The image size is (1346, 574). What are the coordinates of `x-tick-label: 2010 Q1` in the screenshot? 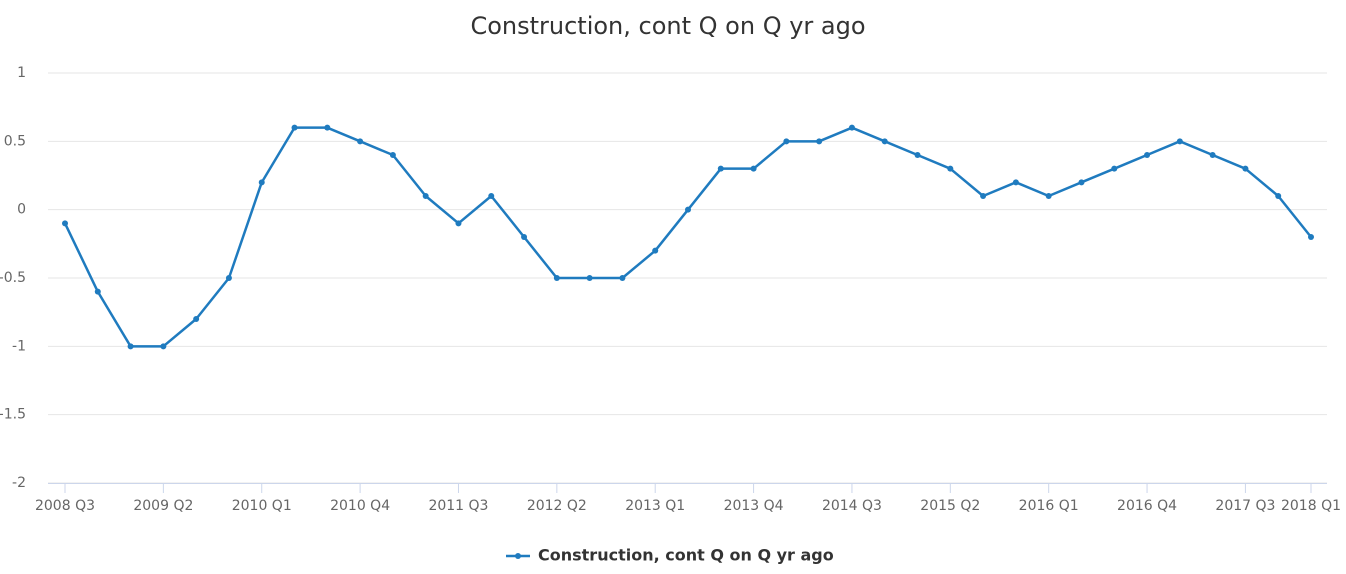 It's located at (262, 506).